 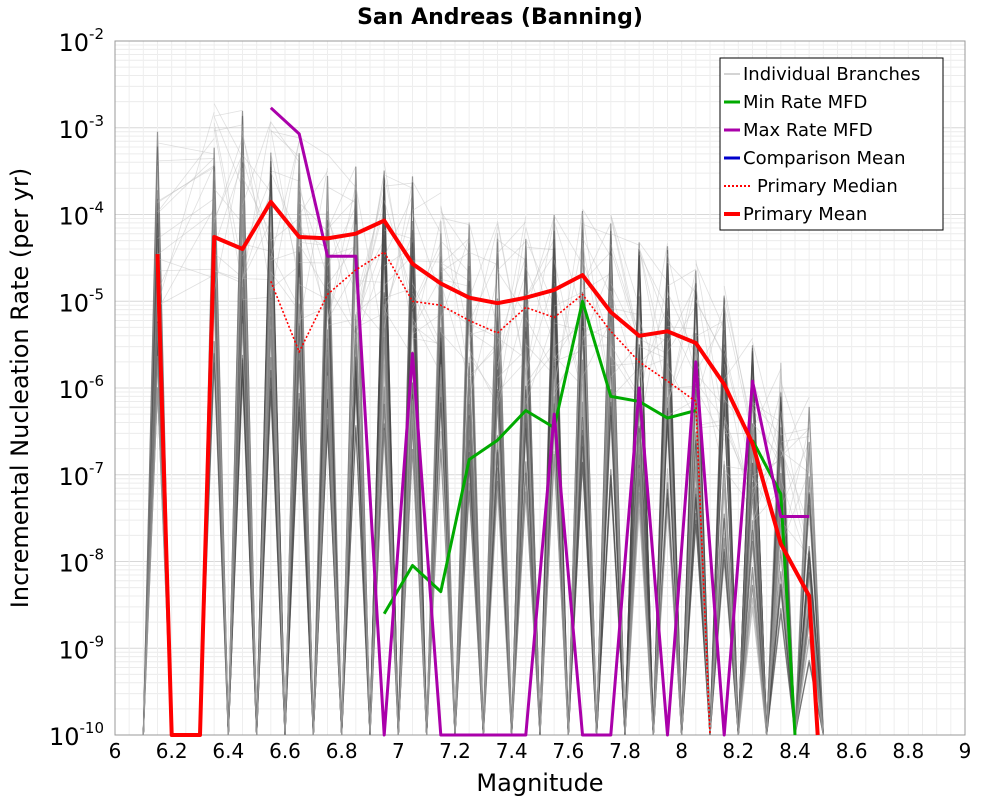 What do you see at coordinates (798, 130) in the screenshot?
I see `legend-item: Max Rate MFD` at bounding box center [798, 130].